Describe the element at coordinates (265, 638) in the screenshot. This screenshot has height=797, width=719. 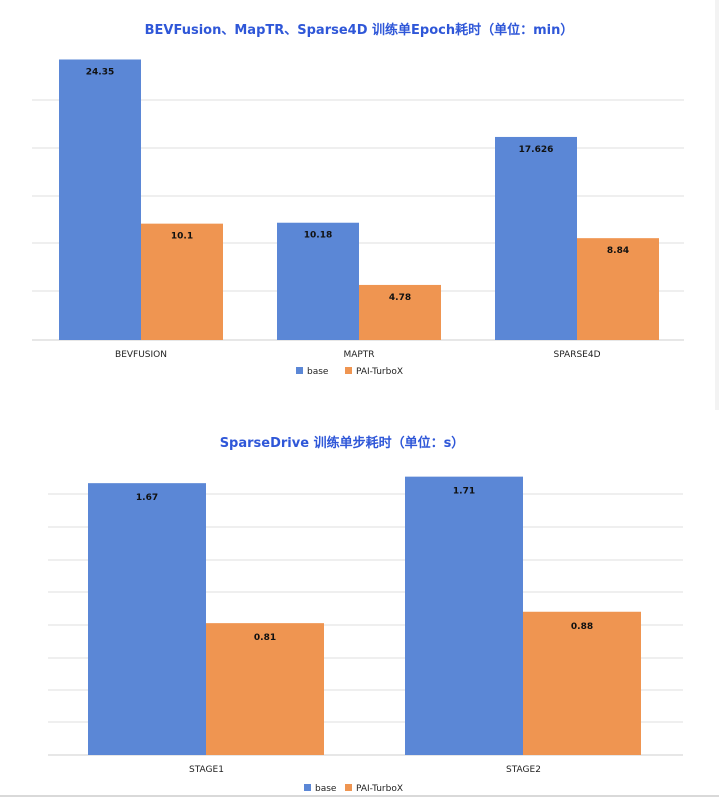
I see `data-label: 0.81` at that location.